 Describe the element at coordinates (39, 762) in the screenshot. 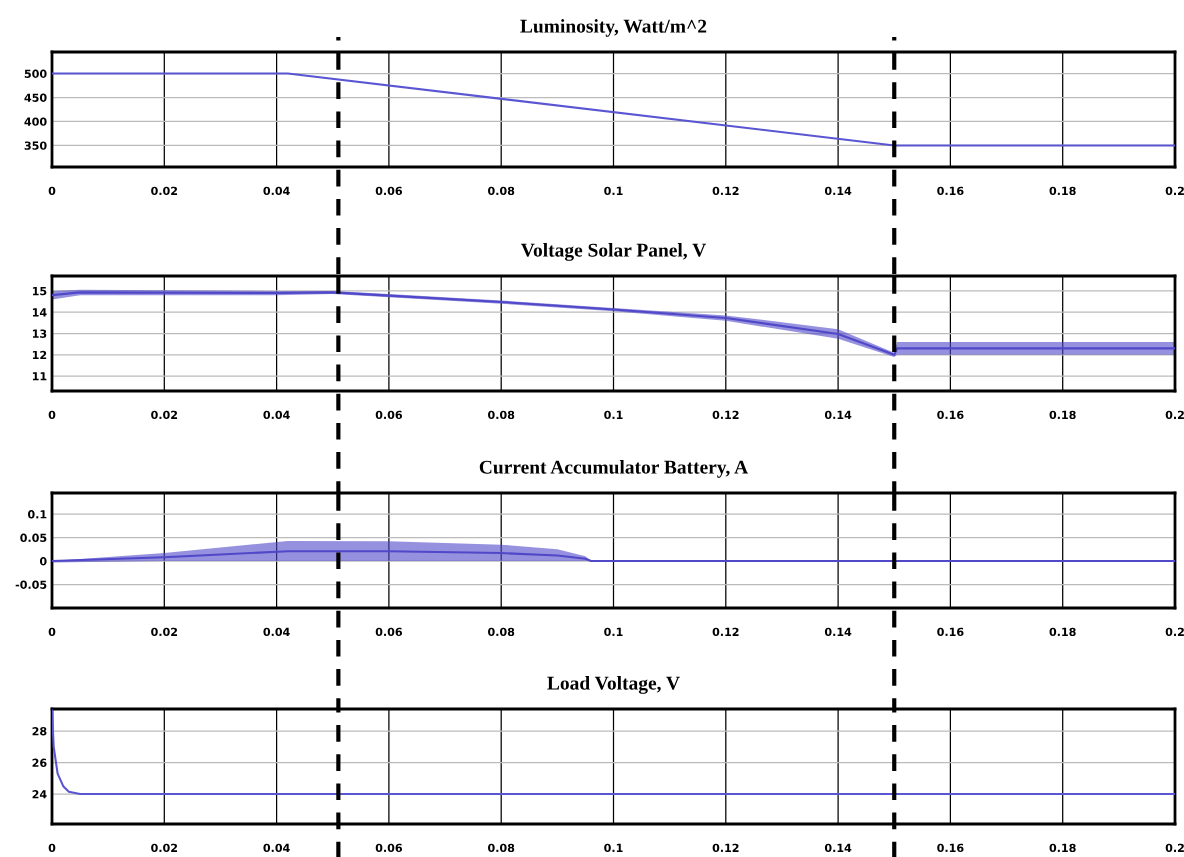

I see `y-tick-label: 26` at that location.